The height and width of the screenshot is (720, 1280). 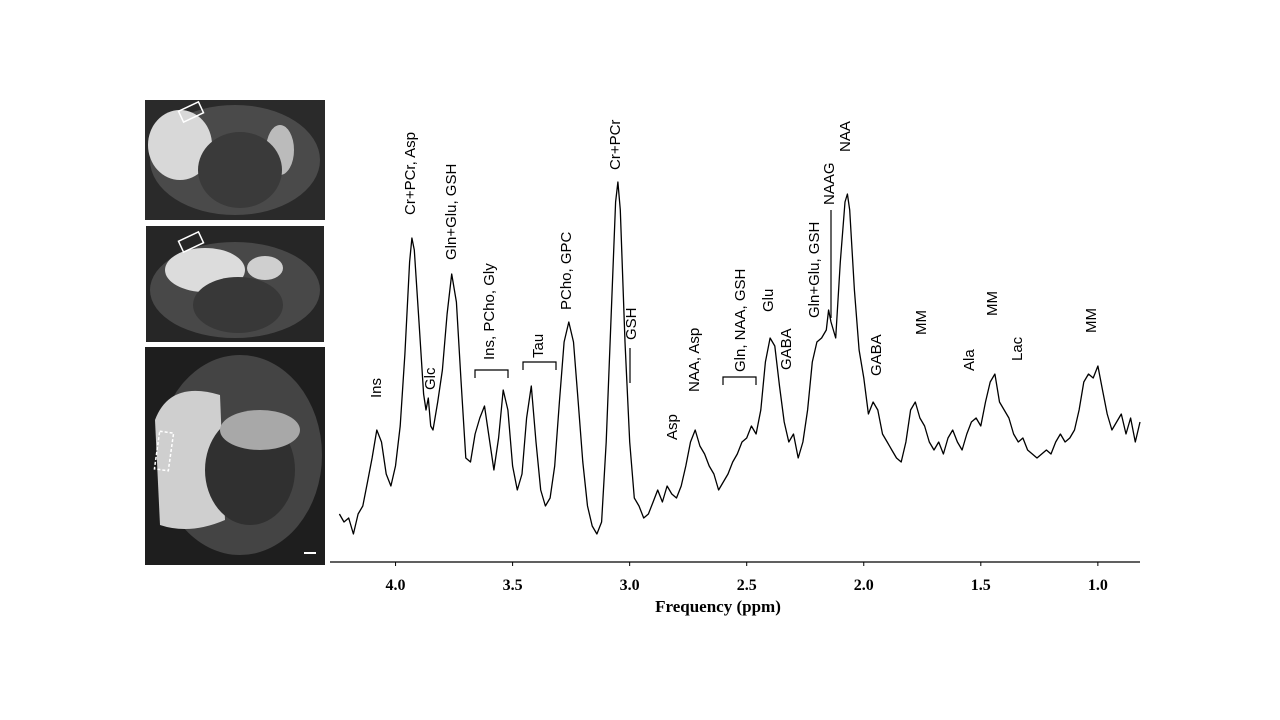 I want to click on x-tick-label: 1.5, so click(x=981, y=585).